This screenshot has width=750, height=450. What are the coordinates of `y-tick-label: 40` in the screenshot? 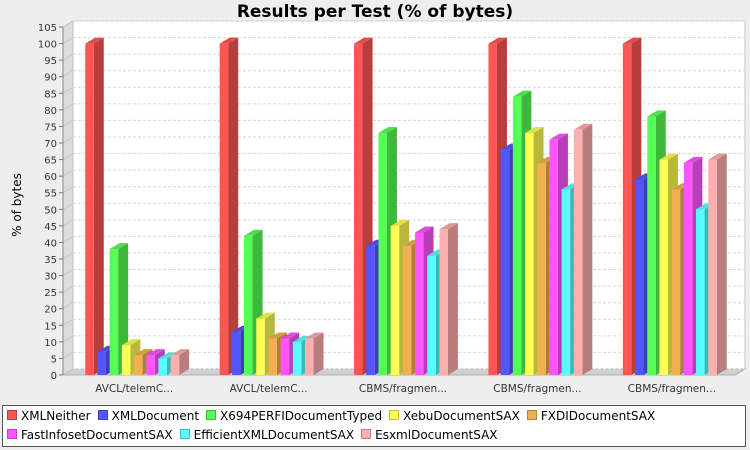 It's located at (50, 243).